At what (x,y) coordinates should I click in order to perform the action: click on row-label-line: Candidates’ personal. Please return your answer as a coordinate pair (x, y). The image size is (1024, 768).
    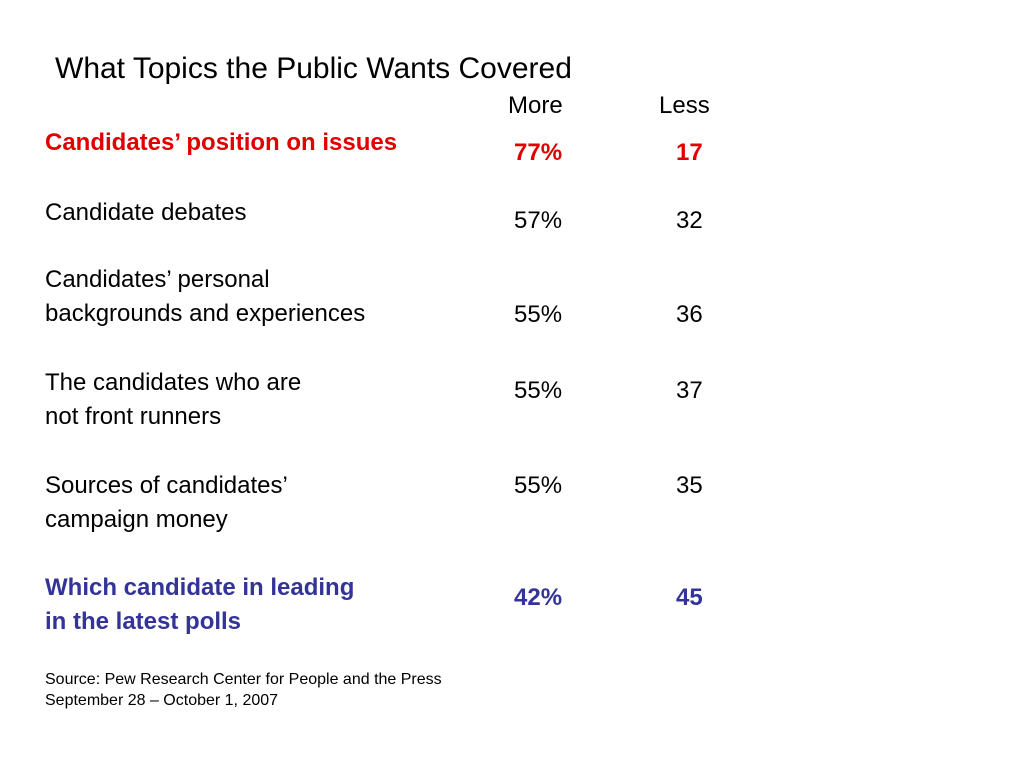
    Looking at the image, I should click on (157, 279).